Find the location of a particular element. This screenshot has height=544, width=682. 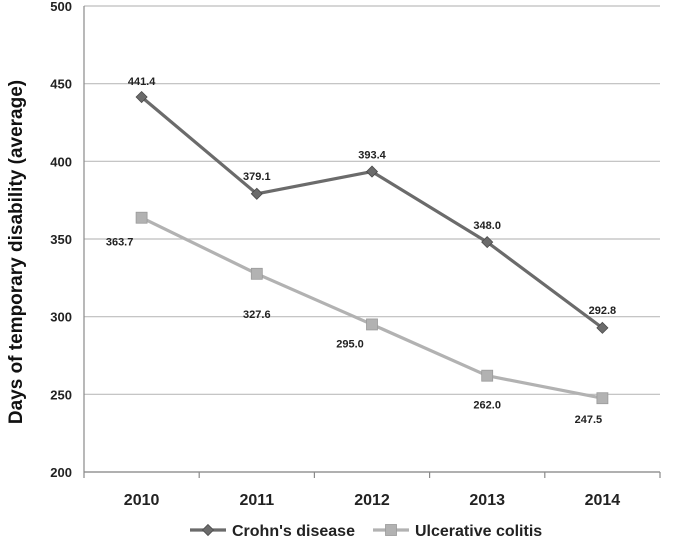

y-tick-label: 450 is located at coordinates (61, 84).